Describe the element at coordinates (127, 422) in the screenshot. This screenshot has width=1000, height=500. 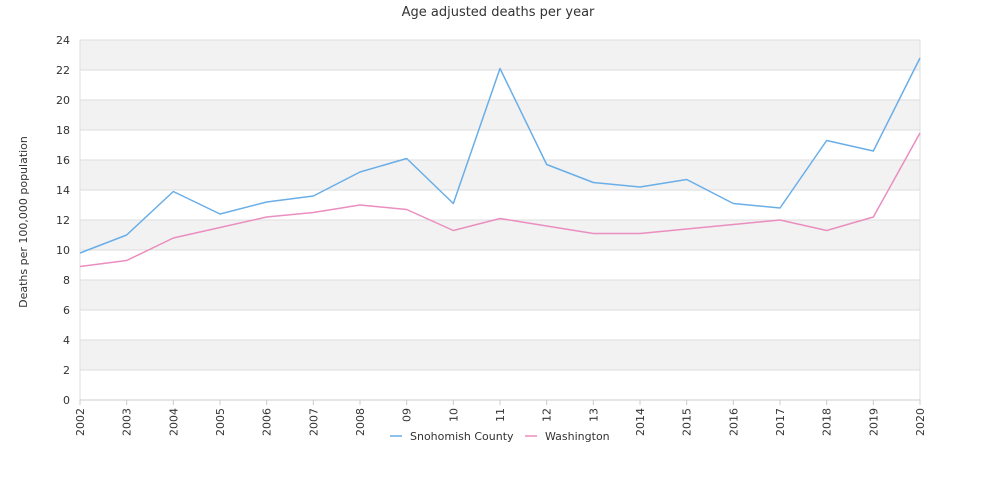
I see `x-tick-label: 2003` at that location.